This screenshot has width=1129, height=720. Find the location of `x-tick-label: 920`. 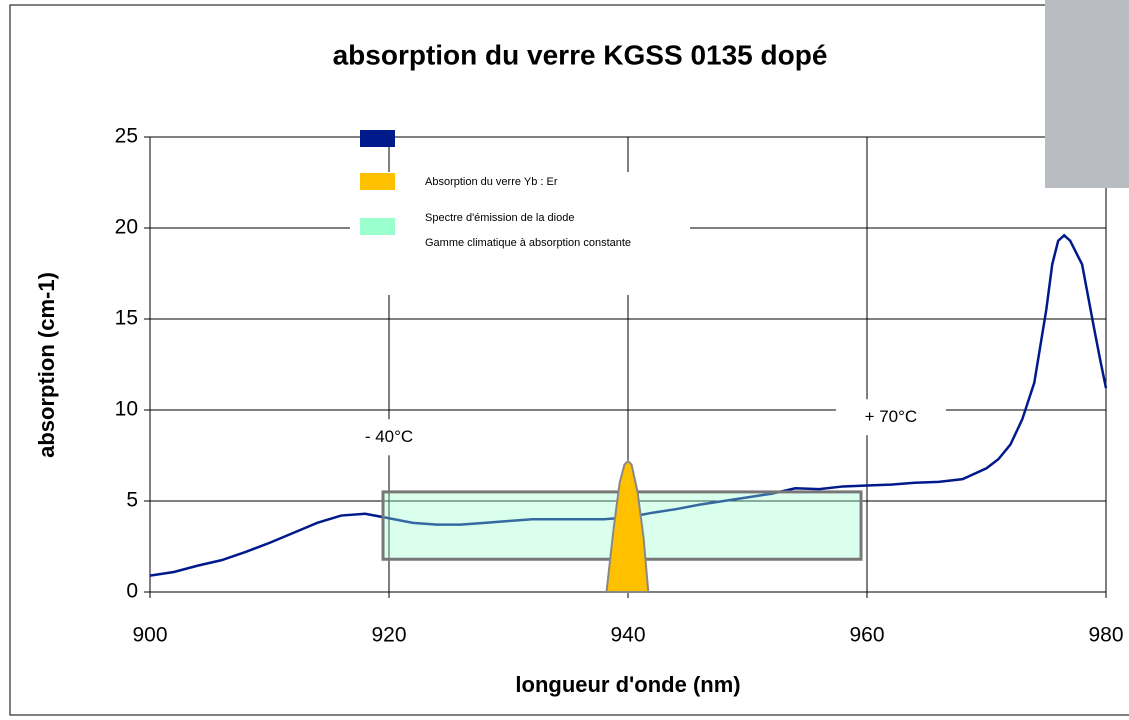

x-tick-label: 920 is located at coordinates (388, 635).